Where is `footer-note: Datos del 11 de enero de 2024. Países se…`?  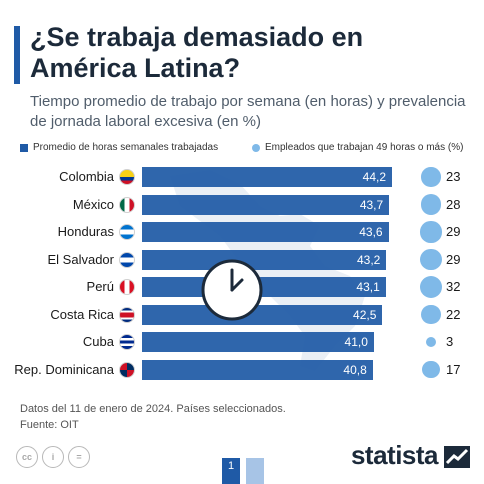
footer-note: Datos del 11 de enero de 2024. Países se… is located at coordinates (153, 409).